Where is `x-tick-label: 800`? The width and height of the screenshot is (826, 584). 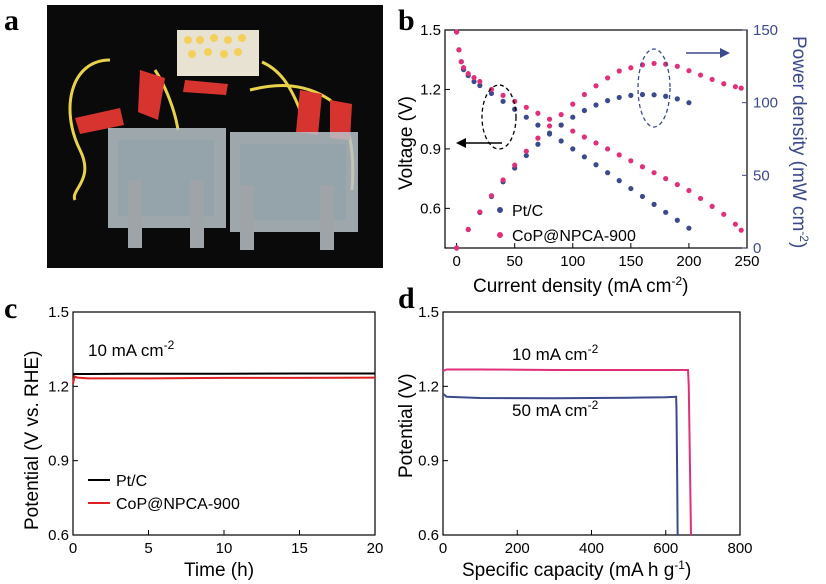
x-tick-label: 800 is located at coordinates (739, 548).